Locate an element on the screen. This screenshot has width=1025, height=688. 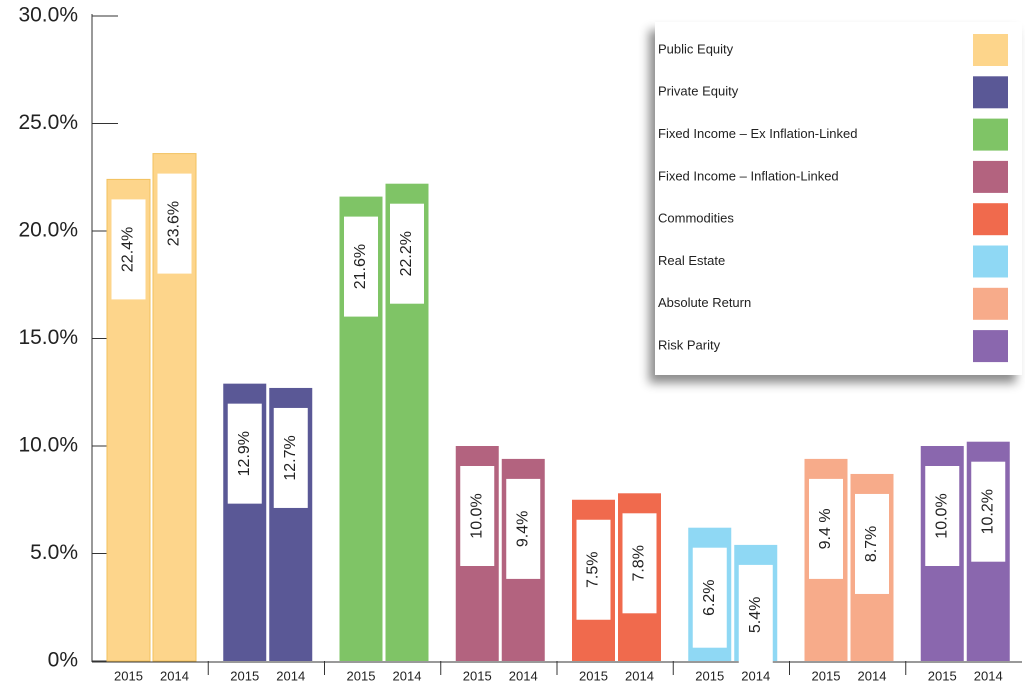
legend-label: Absolute Return is located at coordinates (704, 302).